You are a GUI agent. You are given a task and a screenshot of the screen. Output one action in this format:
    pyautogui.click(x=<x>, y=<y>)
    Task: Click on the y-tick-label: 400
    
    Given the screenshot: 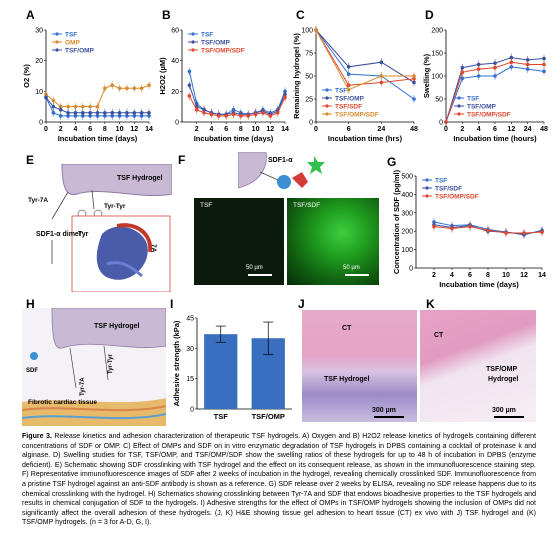 What is the action you would take?
    pyautogui.click(x=407, y=195)
    